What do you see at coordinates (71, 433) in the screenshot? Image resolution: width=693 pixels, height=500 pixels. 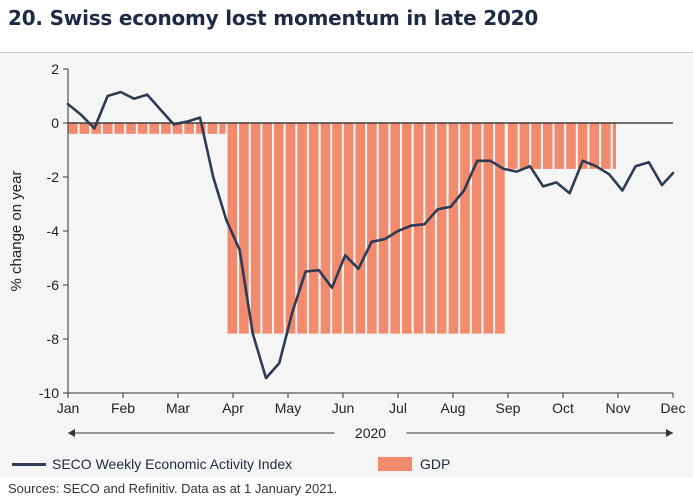 I see `arrow-head-left` at bounding box center [71, 433].